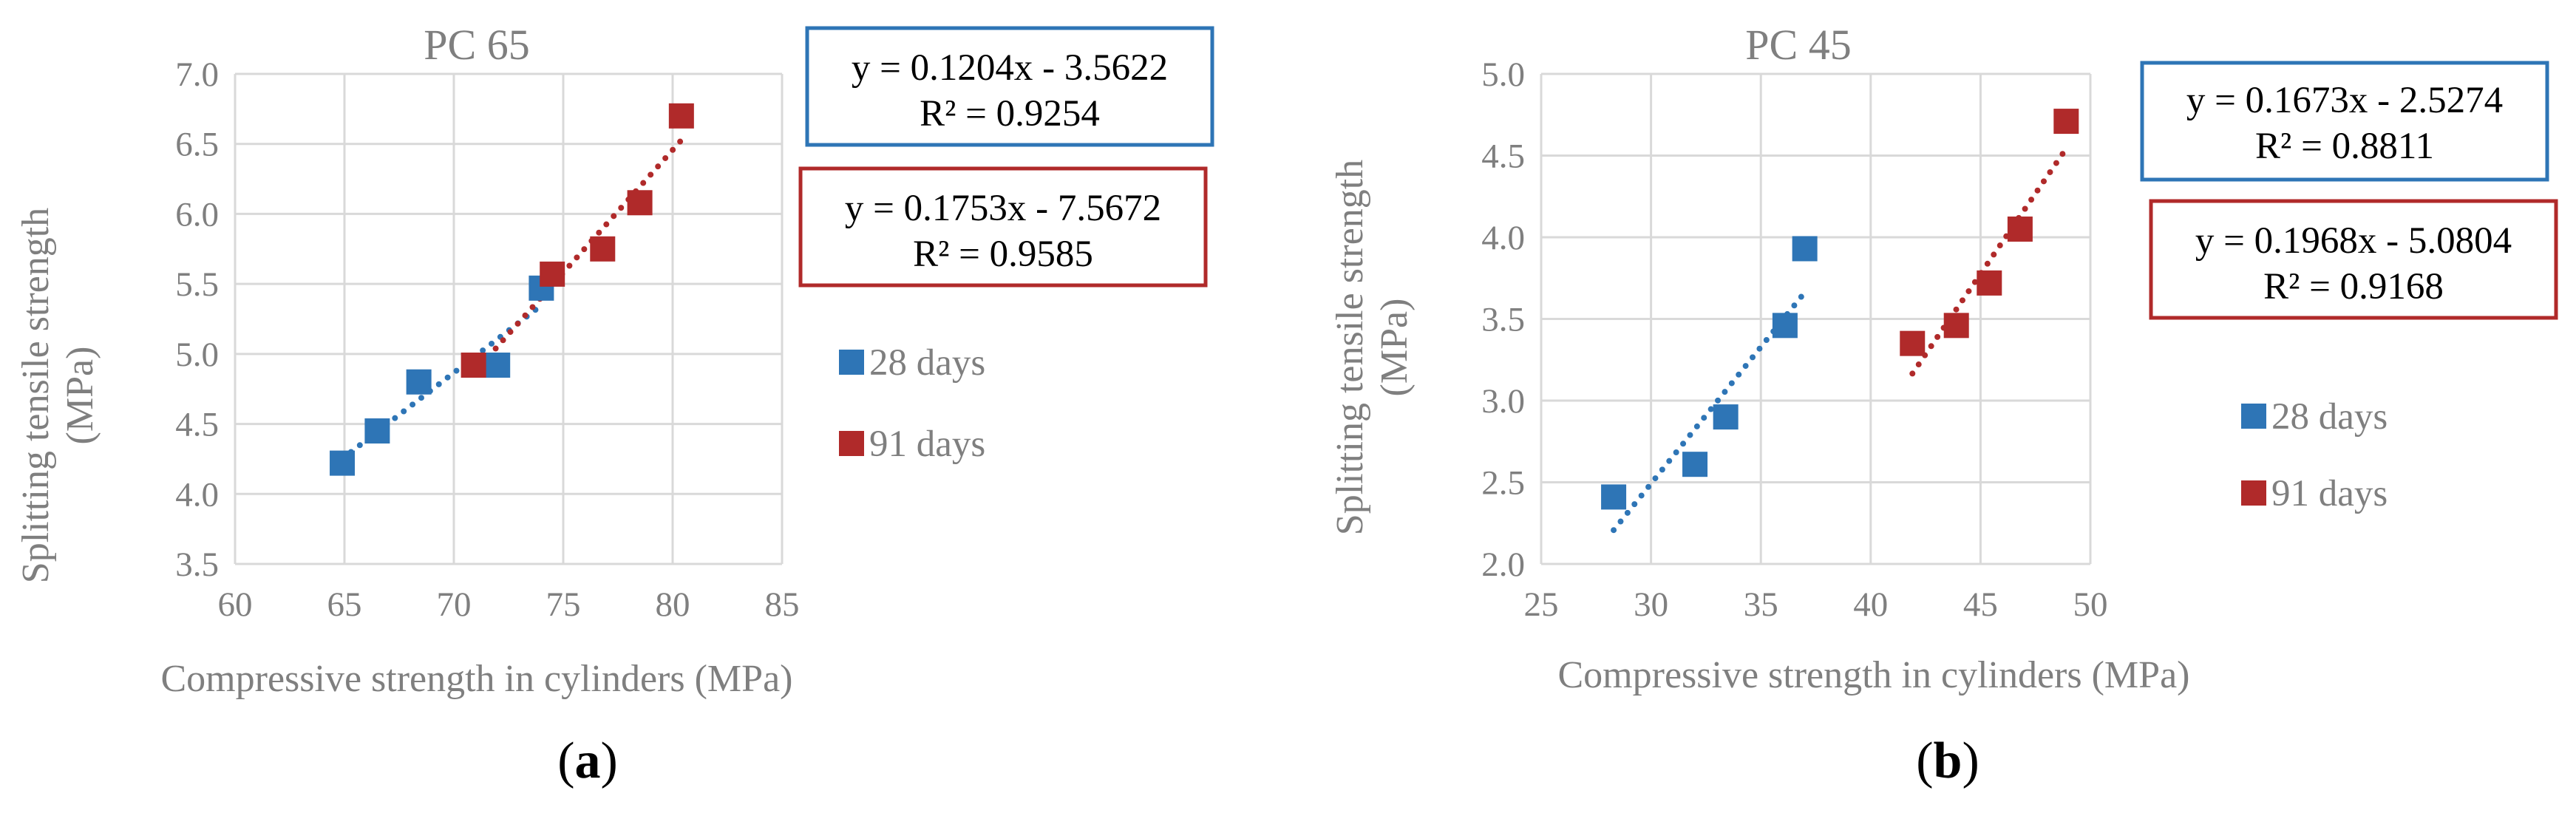 This screenshot has width=2576, height=816. I want to click on y-tick-label: 7.0, so click(197, 74).